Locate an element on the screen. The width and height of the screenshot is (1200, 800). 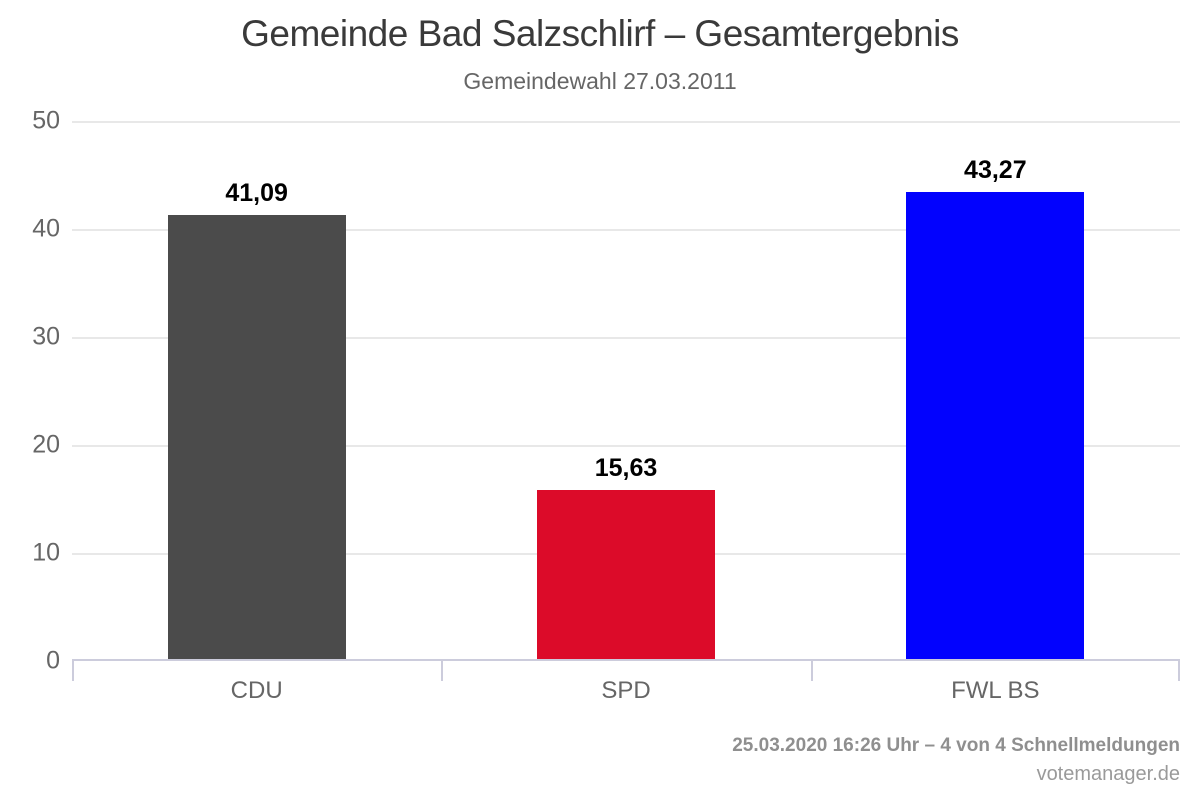
x-axis-category-label: SPD is located at coordinates (626, 690).